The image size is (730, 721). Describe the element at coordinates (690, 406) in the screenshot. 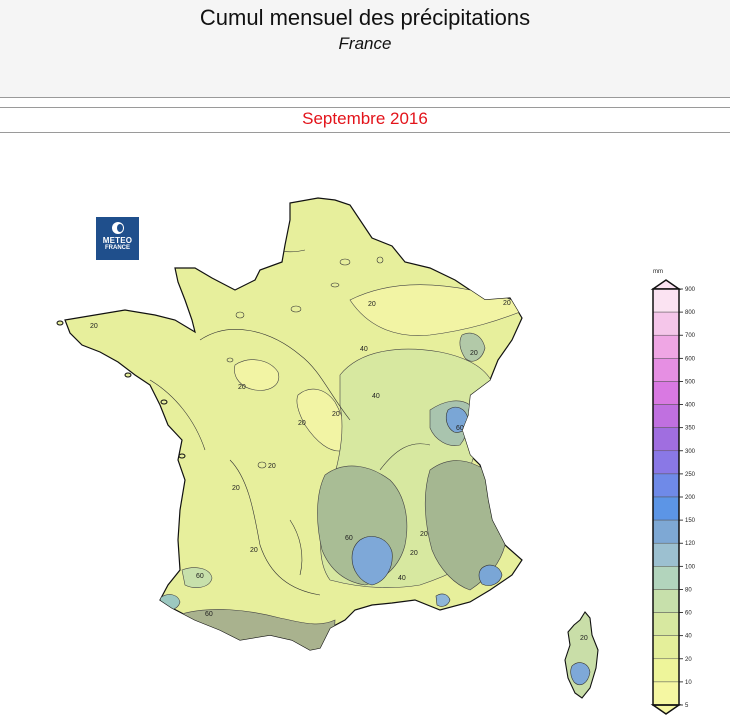

I see `legend-tick-label: 400` at that location.